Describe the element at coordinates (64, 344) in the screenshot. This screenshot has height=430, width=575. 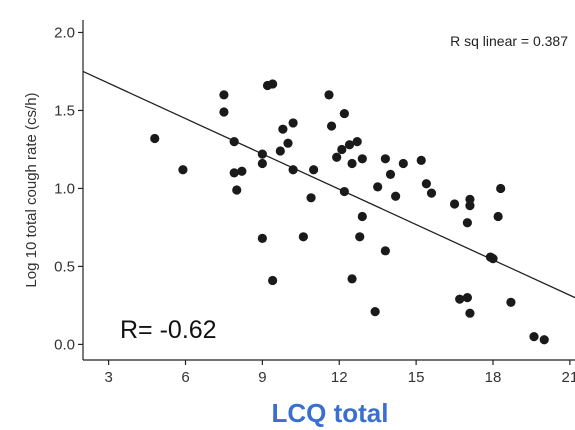
I see `y-tick-label: 0.0` at that location.